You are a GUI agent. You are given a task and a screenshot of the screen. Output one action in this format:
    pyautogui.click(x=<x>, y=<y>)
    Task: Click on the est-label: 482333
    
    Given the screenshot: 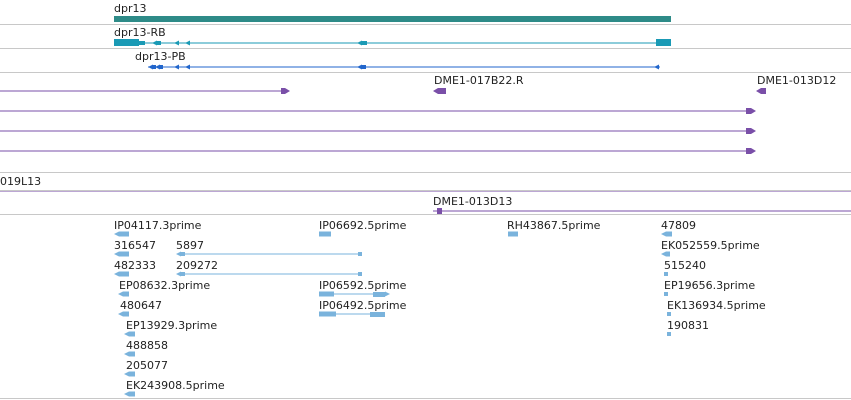 What is the action you would take?
    pyautogui.click(x=135, y=265)
    